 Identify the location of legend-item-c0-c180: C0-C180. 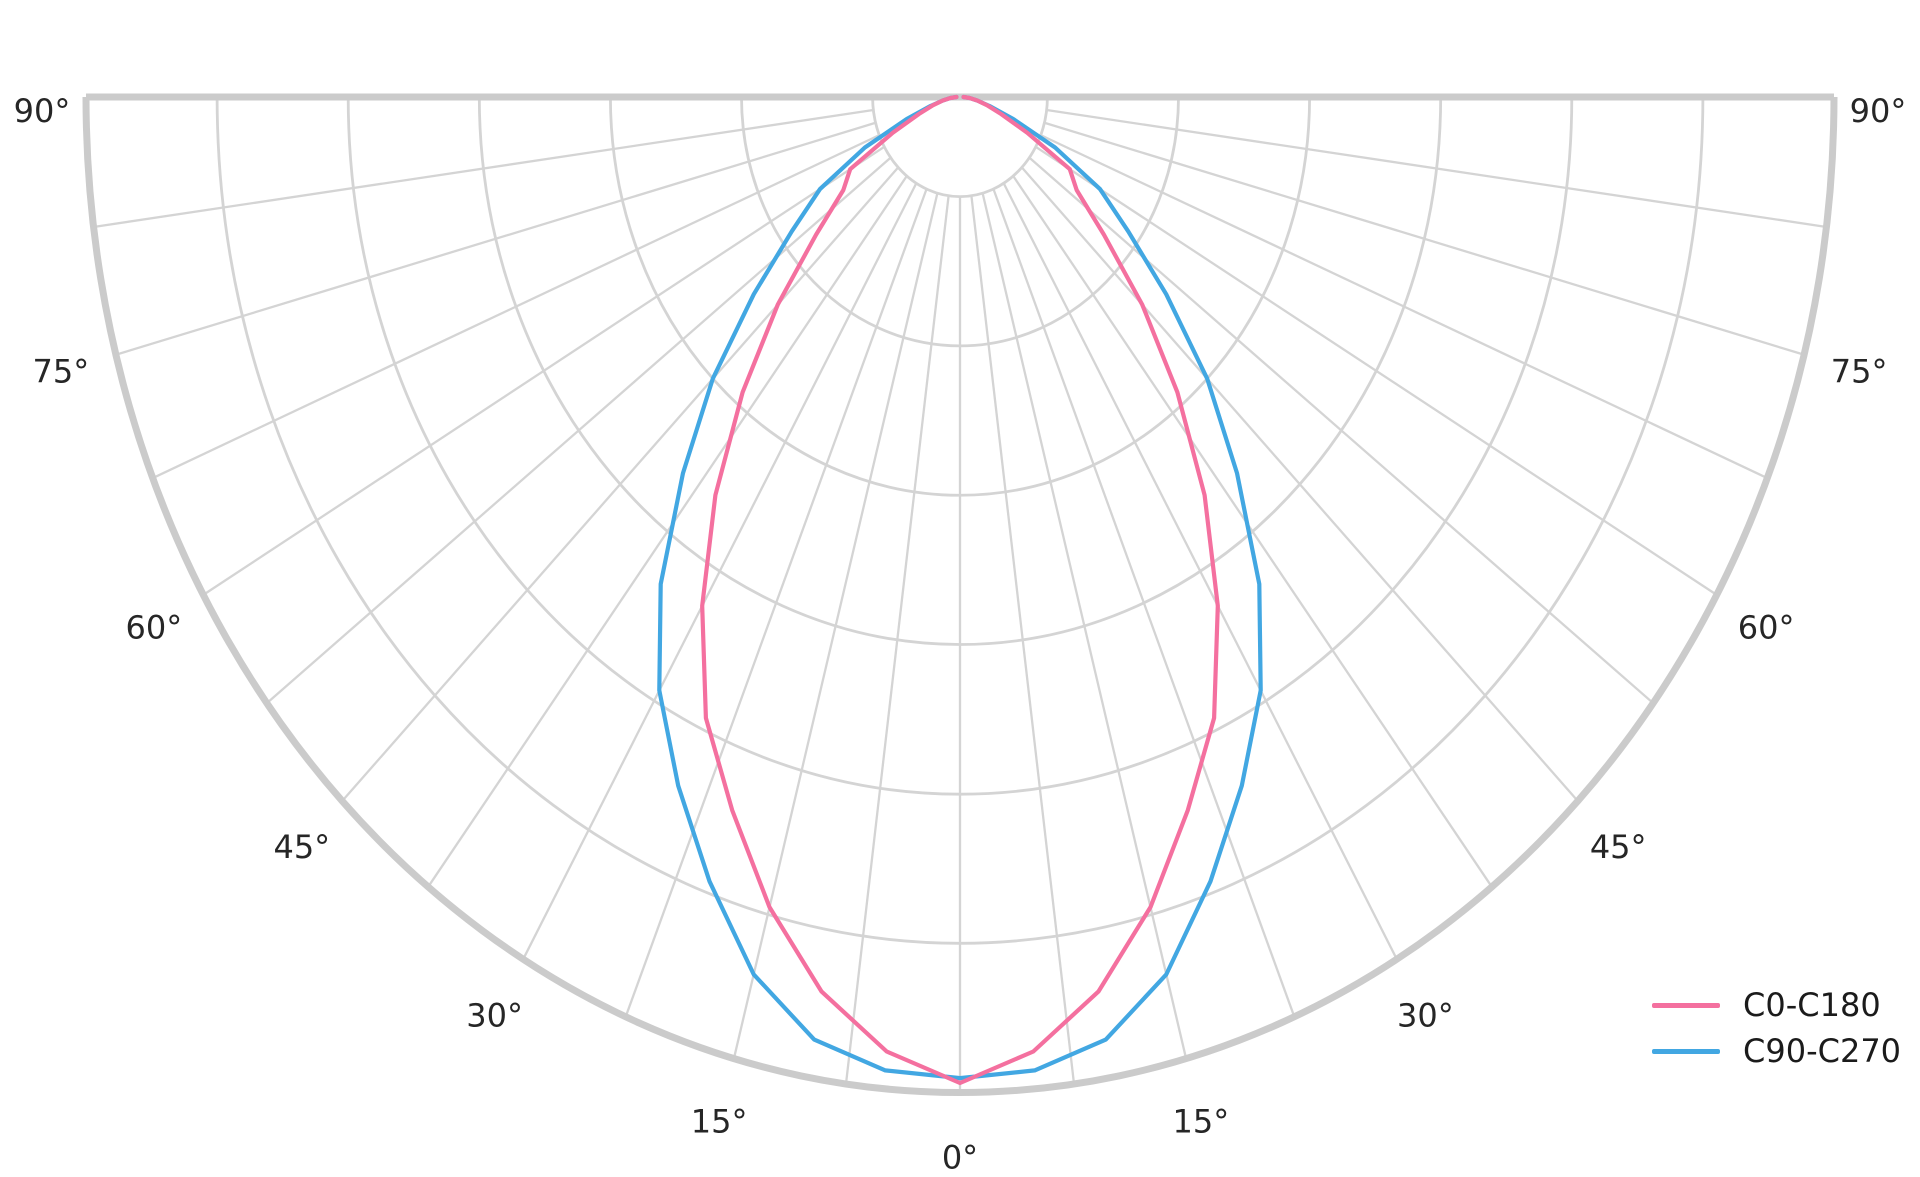
(1776, 1005).